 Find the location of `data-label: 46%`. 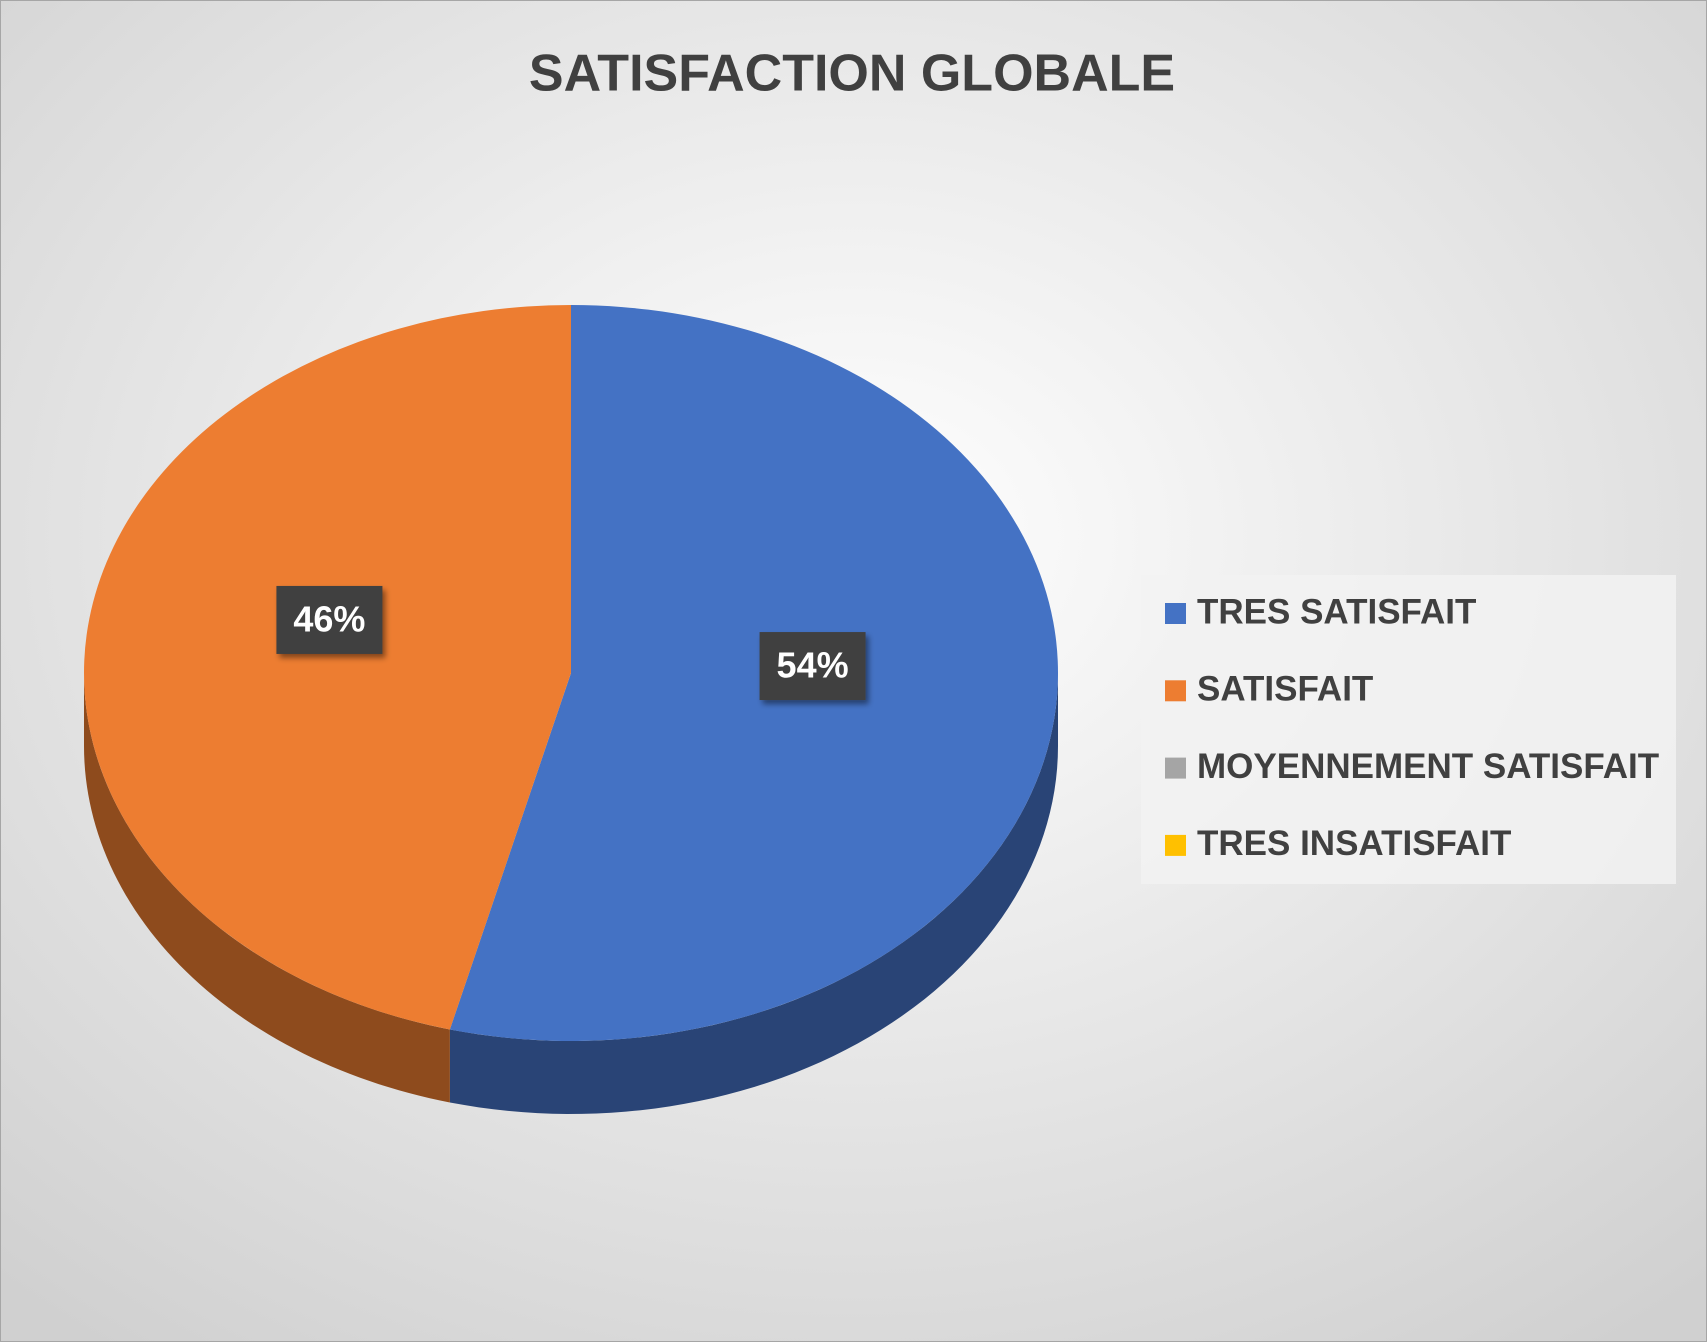

data-label: 46% is located at coordinates (329, 618).